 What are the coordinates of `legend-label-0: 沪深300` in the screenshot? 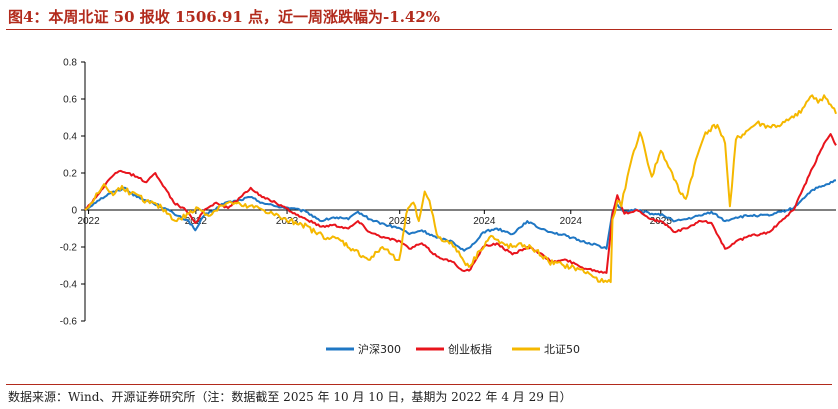 It's located at (379, 349).